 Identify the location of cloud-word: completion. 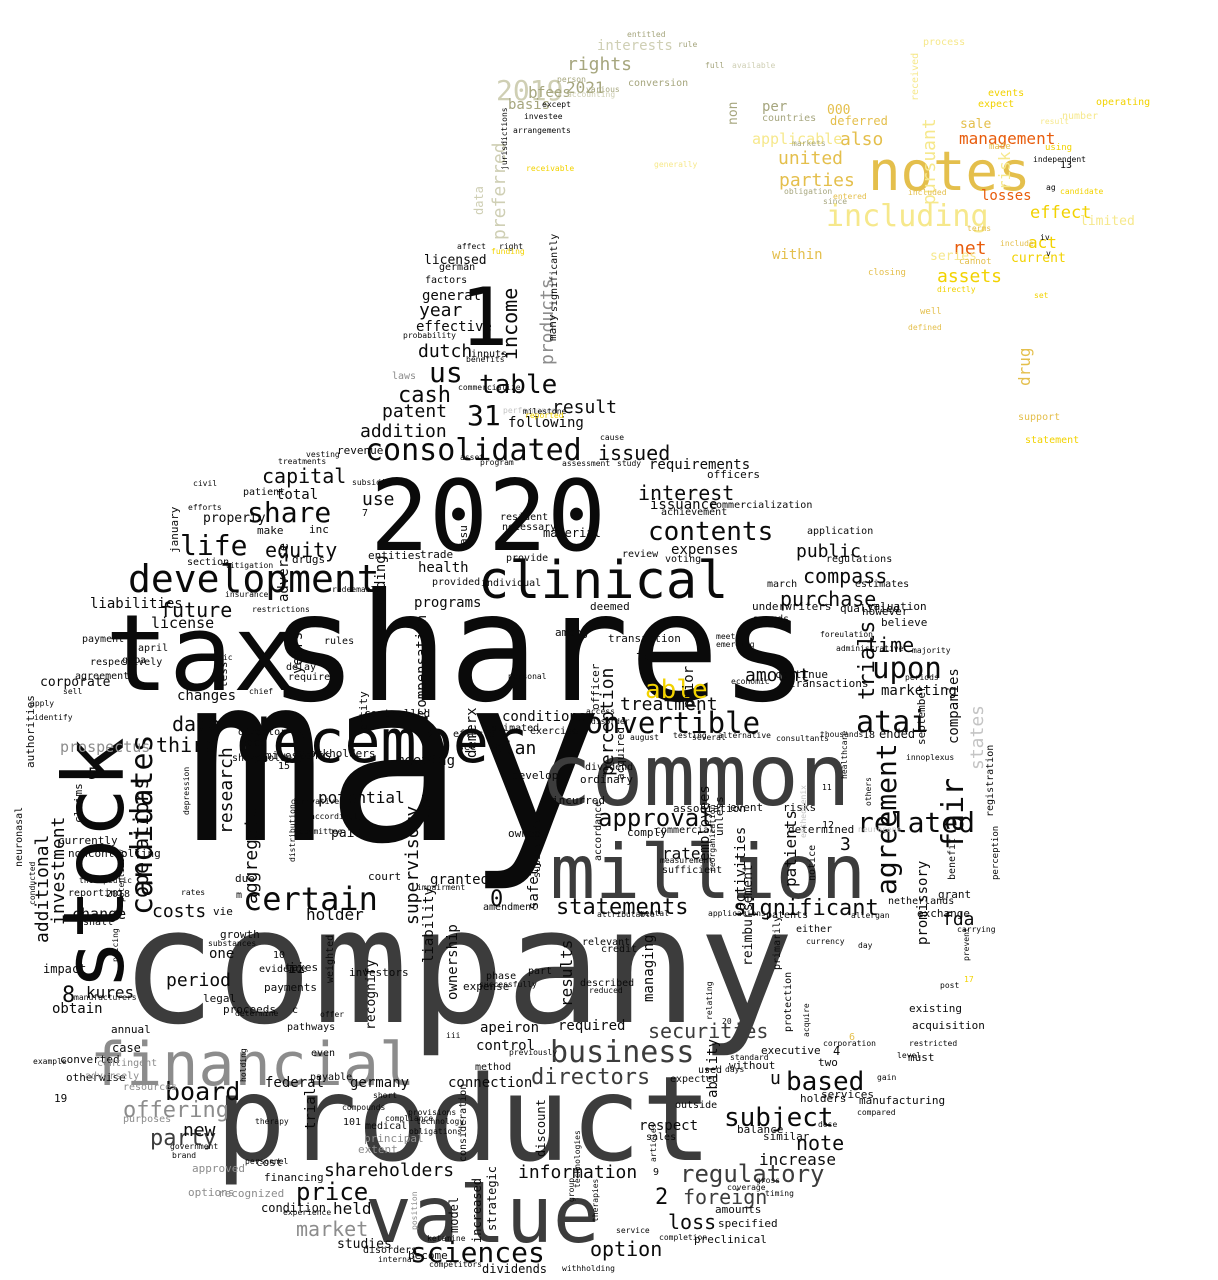
(683, 1237).